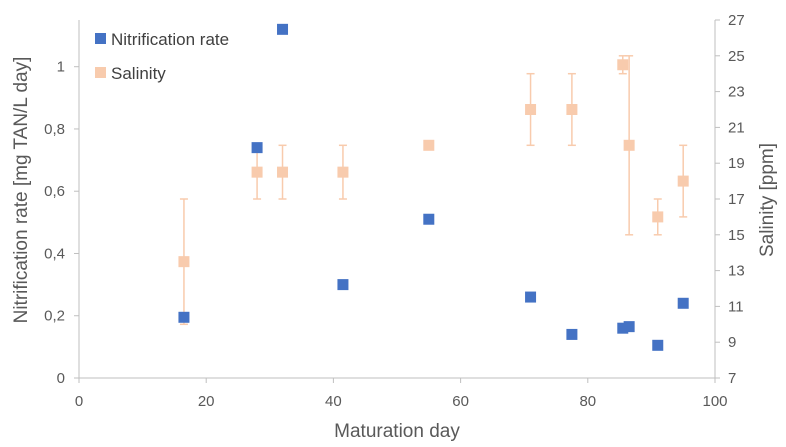 This screenshot has height=447, width=786. Describe the element at coordinates (736, 199) in the screenshot. I see `y-right-tick-label: 17` at that location.